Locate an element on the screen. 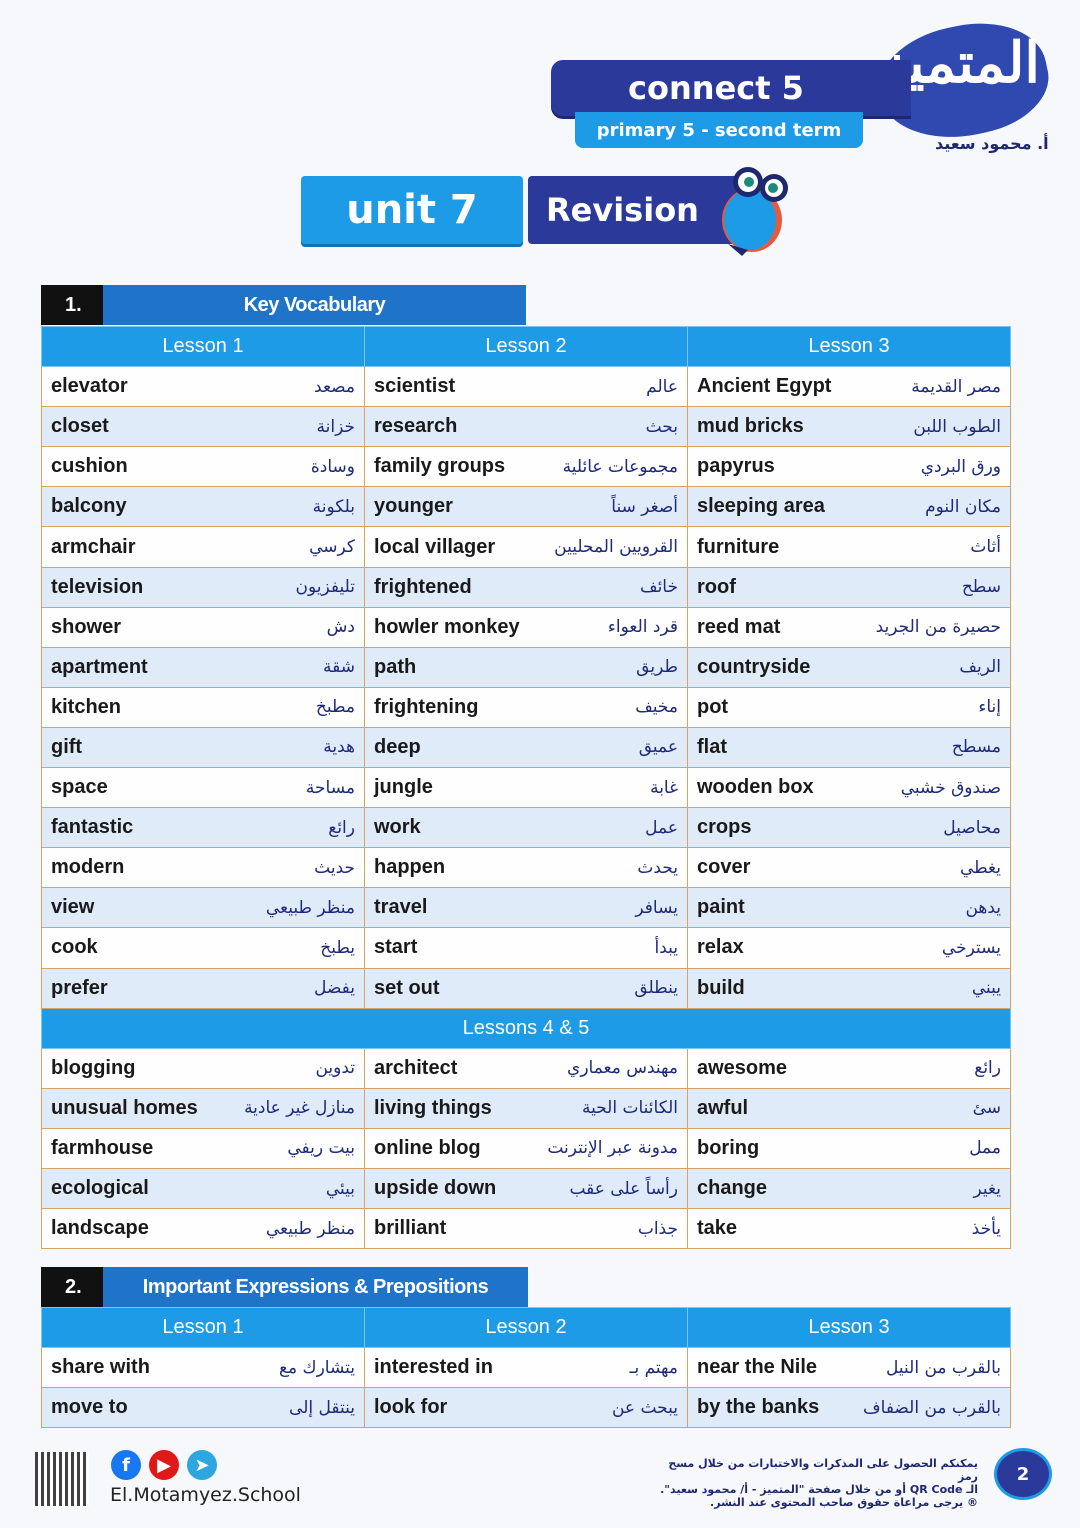 This screenshot has height=1528, width=1080. english-term: farmhouse is located at coordinates (102, 1147).